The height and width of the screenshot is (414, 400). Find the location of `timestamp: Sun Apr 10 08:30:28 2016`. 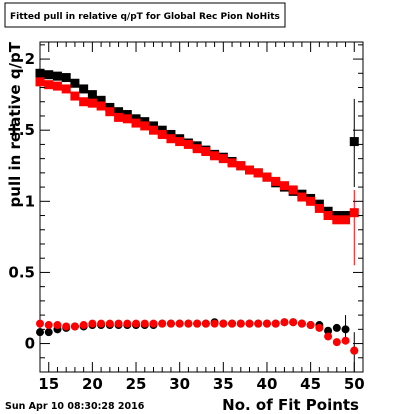

timestamp: Sun Apr 10 08:30:28 2016 is located at coordinates (75, 406).